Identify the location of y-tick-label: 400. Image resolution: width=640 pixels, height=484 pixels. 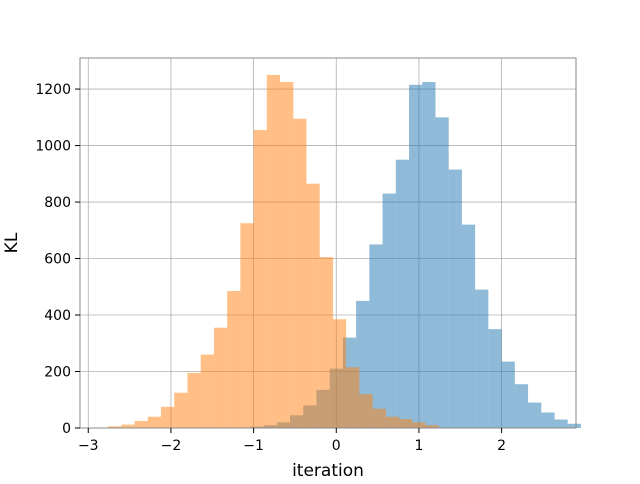
(57, 316).